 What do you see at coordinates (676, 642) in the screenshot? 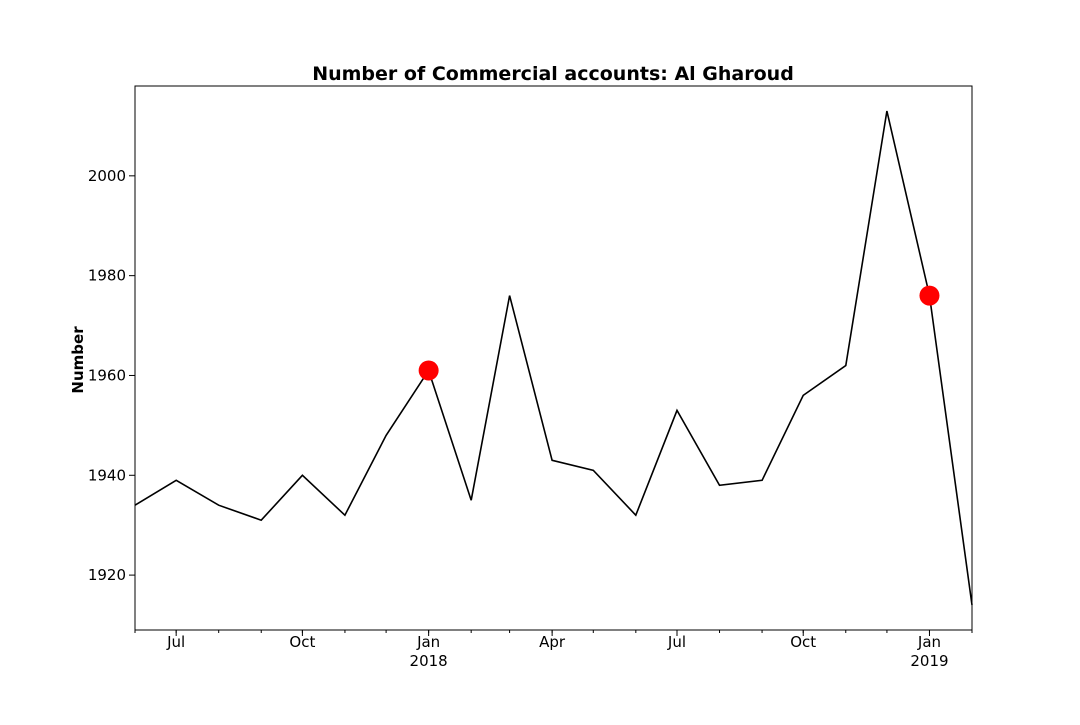
I see `x-tick-label-4: Jul` at bounding box center [676, 642].